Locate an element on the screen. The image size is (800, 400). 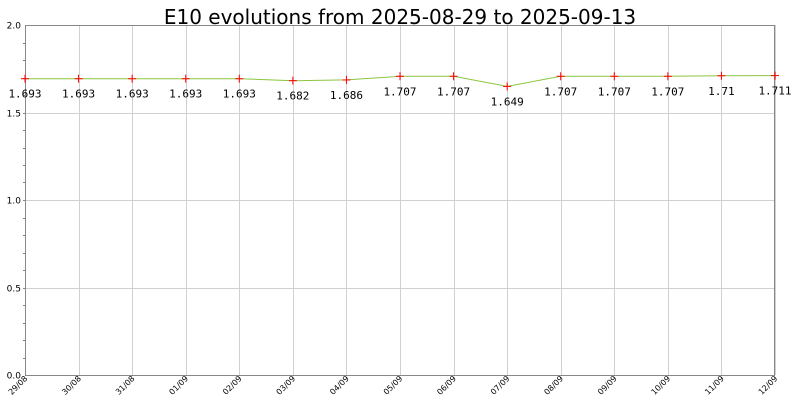
x-tick-label: 08/09 is located at coordinates (553, 385).